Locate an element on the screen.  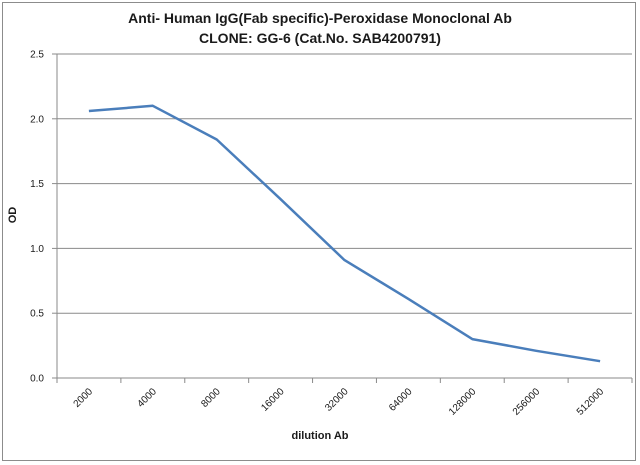
x-tick-label: 4000 is located at coordinates (147, 398).